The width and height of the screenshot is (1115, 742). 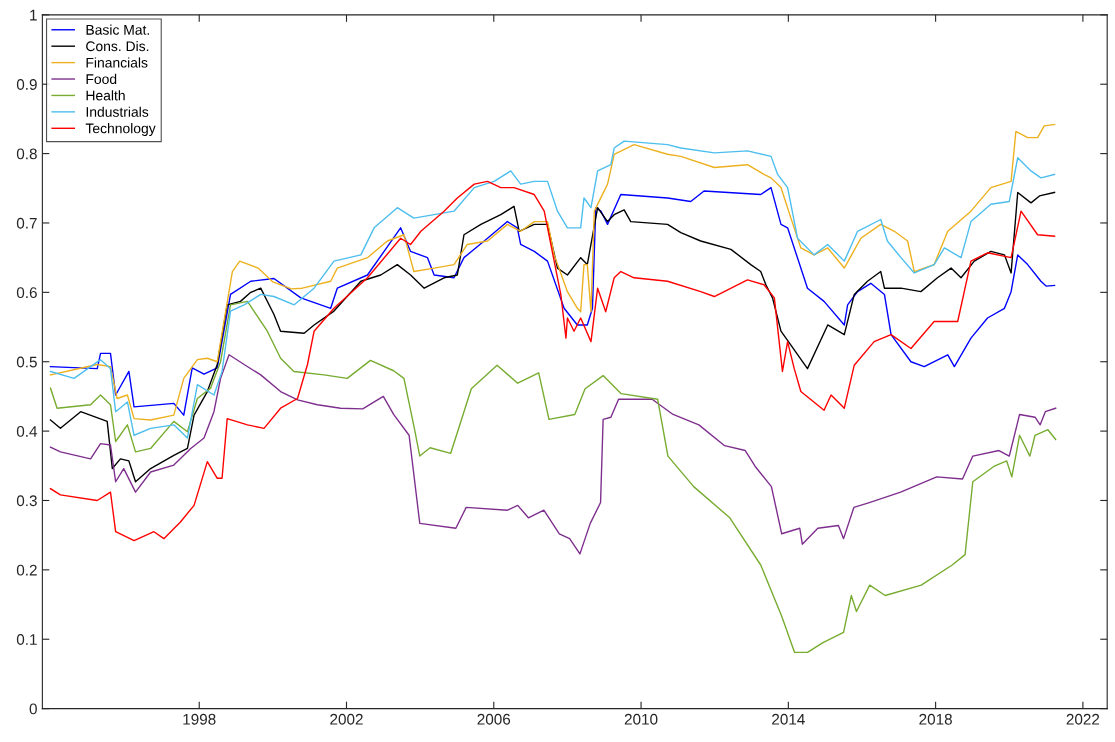 I want to click on y-tick-label: 0.1, so click(x=26, y=639).